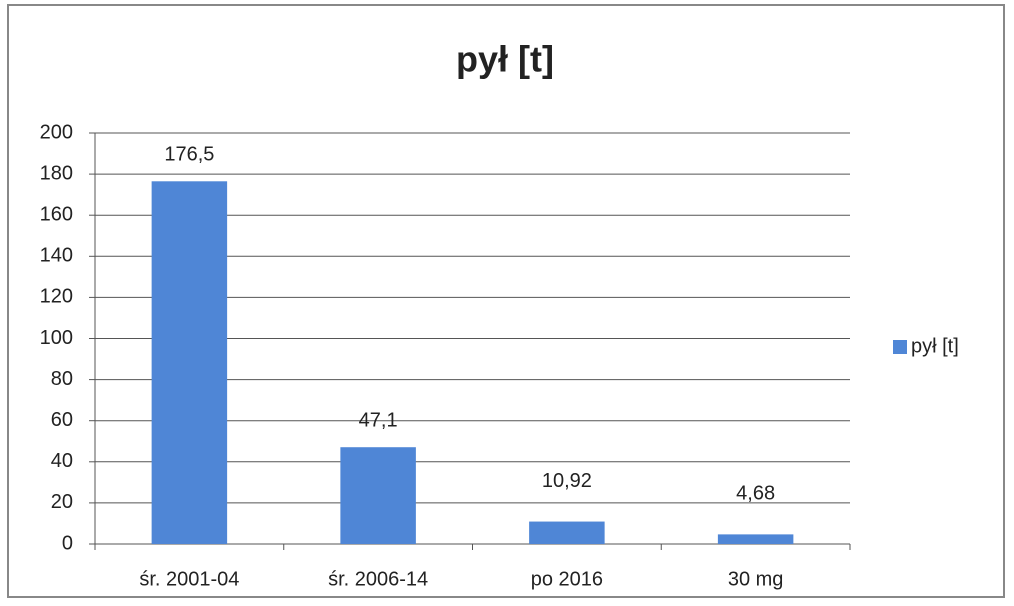  Describe the element at coordinates (756, 579) in the screenshot. I see `x-tick-label: 30 mg` at that location.